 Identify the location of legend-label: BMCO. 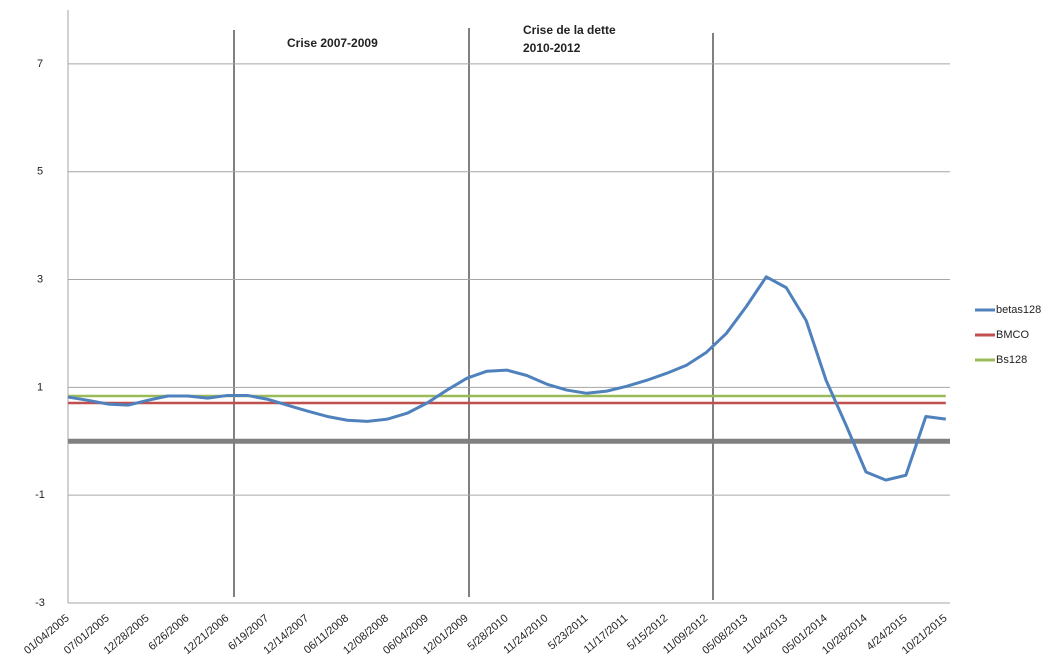
(1012, 335).